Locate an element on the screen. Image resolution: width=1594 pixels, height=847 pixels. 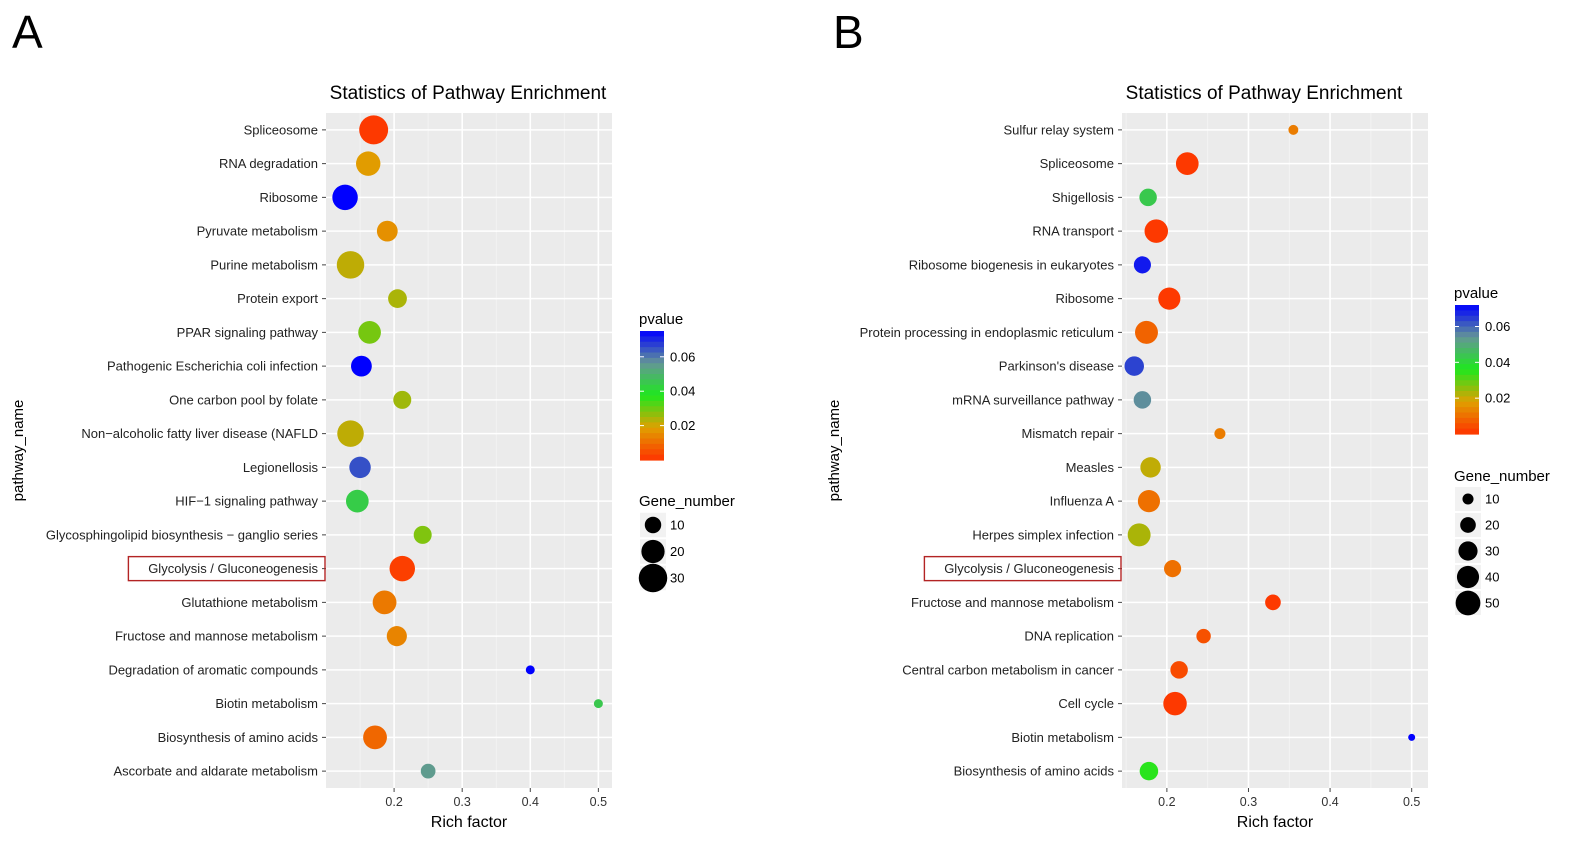
pathway-label: Pathogenic Escherichia coli infection is located at coordinates (212, 366).